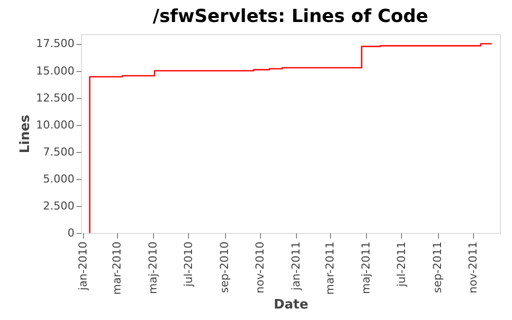 This screenshot has width=512, height=320. I want to click on y-tick-label: 10.000, so click(55, 125).